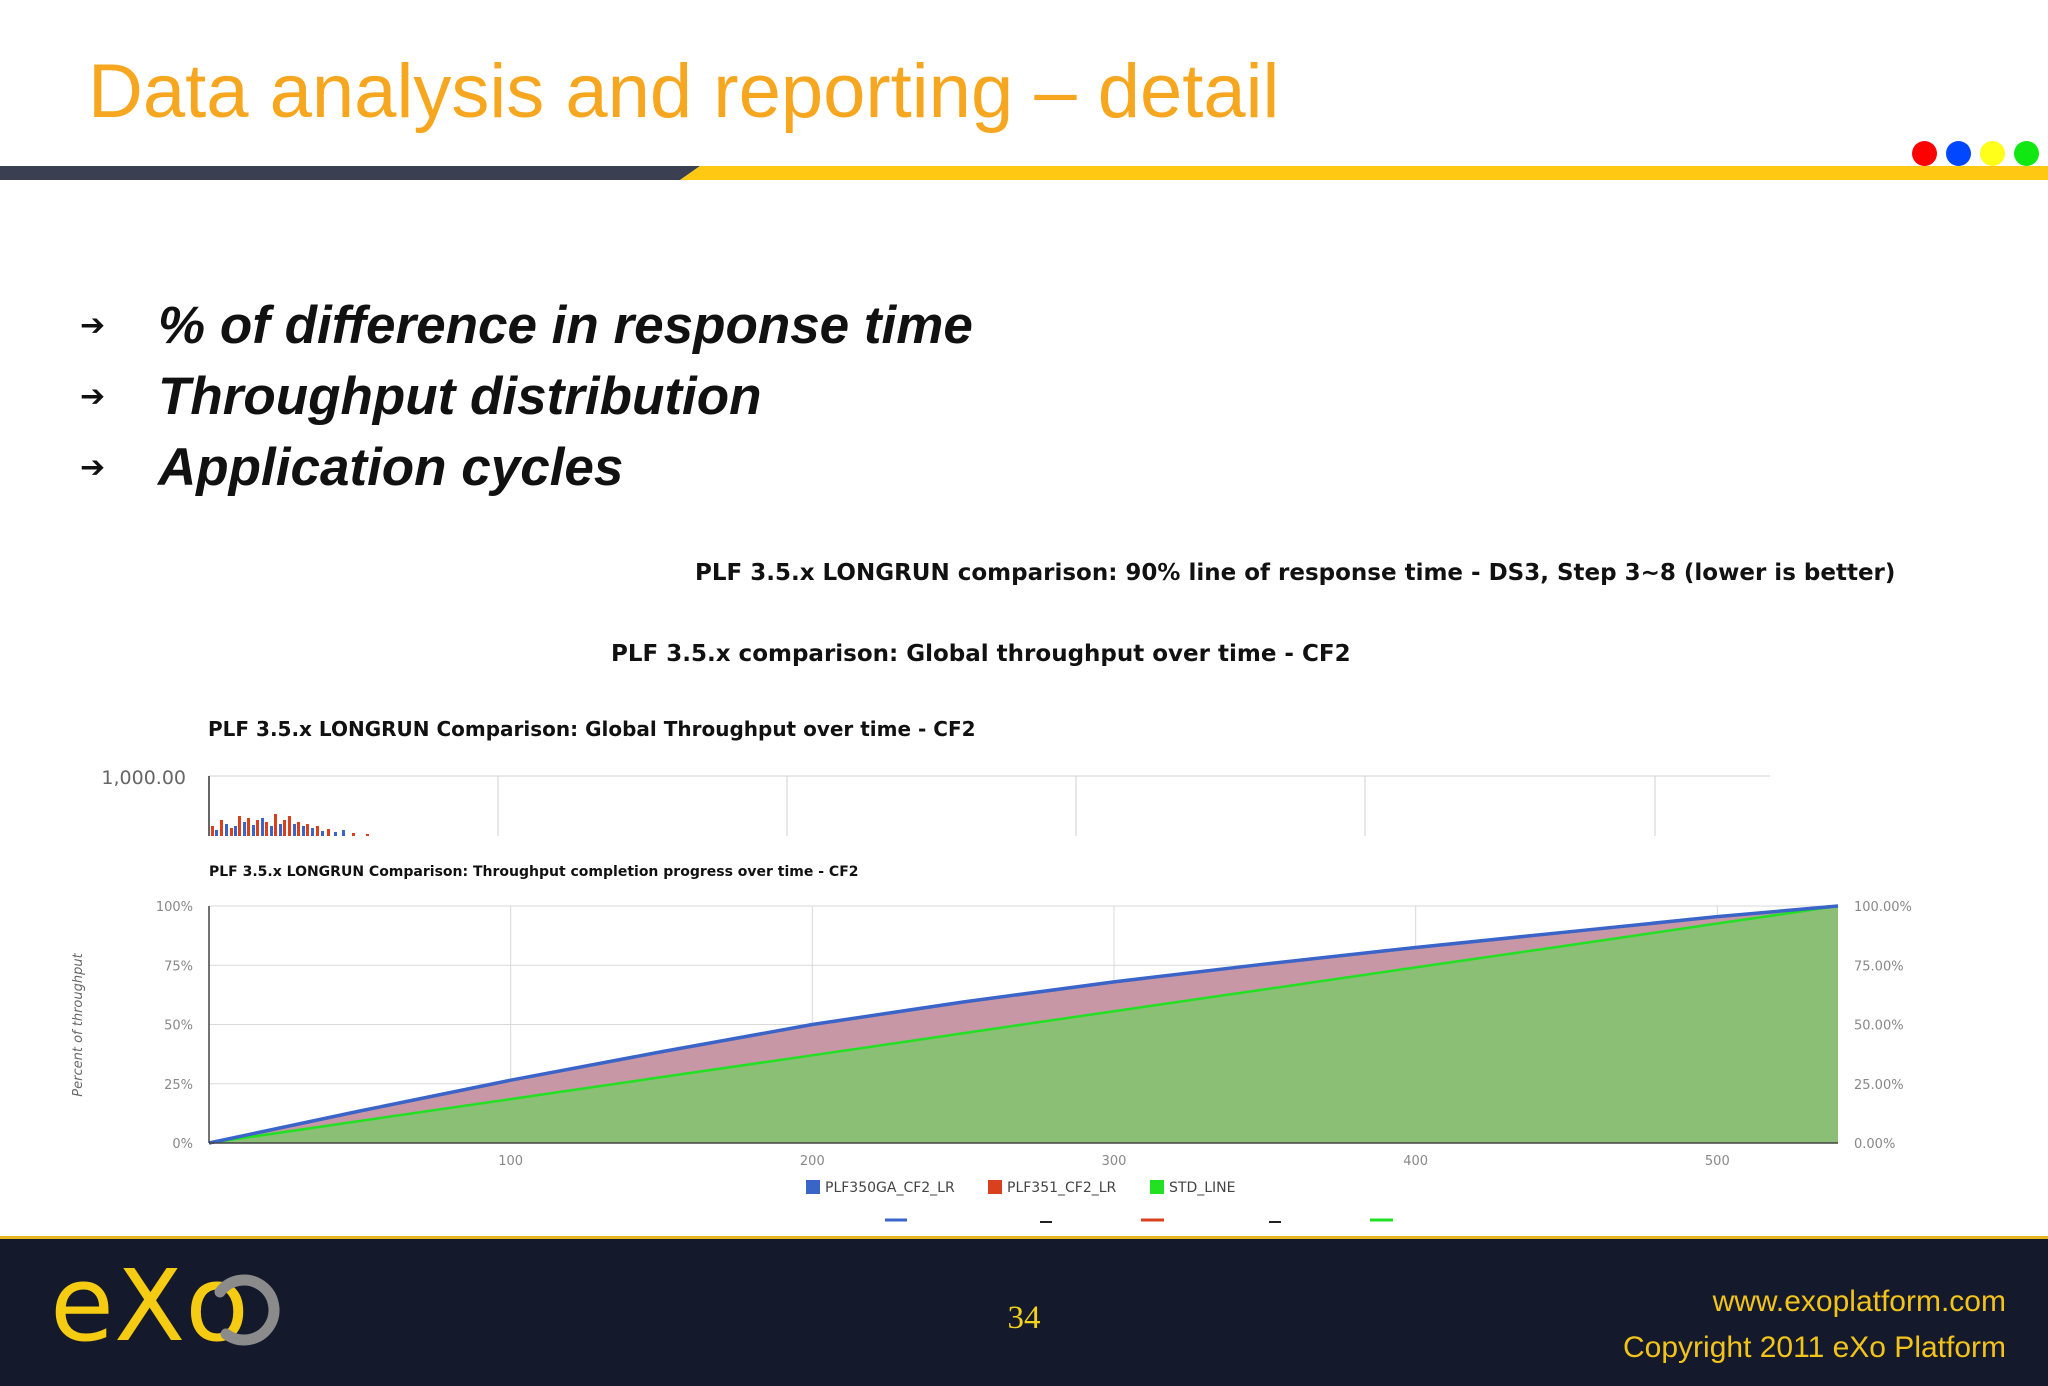  I want to click on bullet-text: Application cycles, so click(391, 467).